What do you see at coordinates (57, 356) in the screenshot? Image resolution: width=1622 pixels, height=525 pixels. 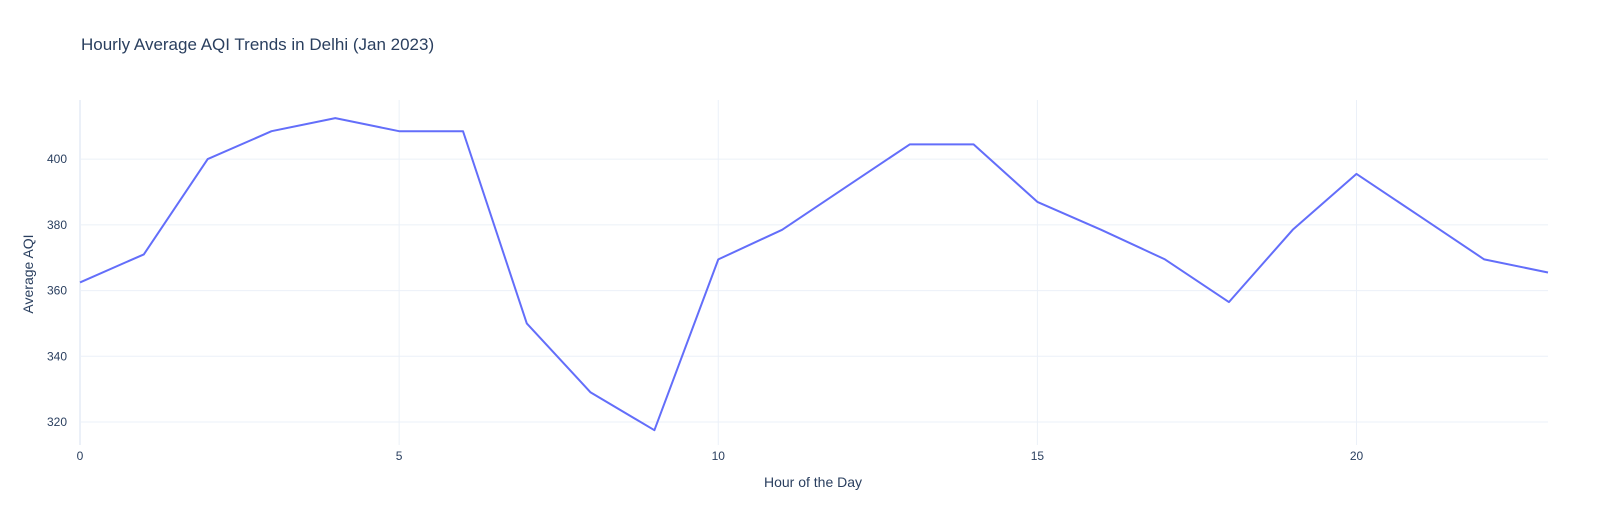 I see `y-tick-label-1: 340` at bounding box center [57, 356].